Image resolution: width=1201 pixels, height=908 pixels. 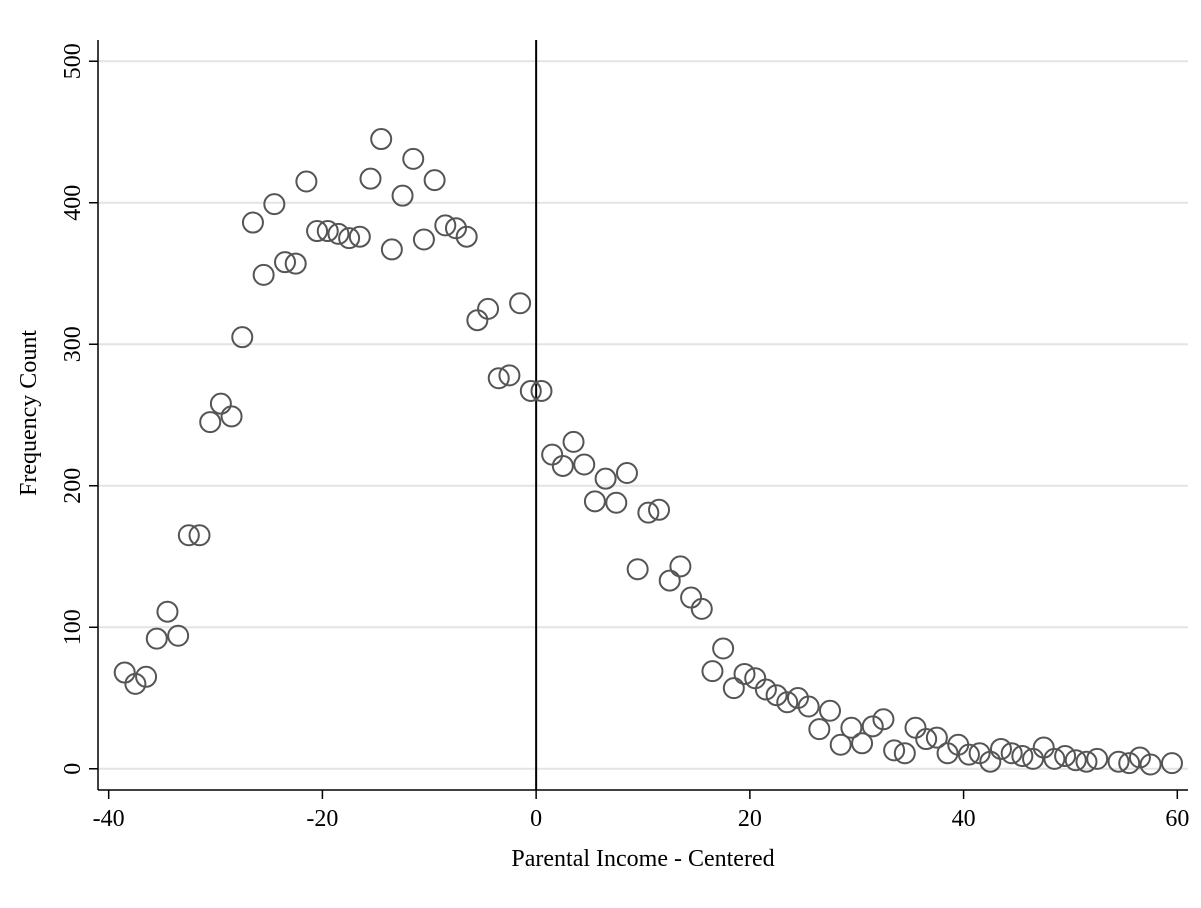 What do you see at coordinates (73, 61) in the screenshot?
I see `y-tick-label: 500` at bounding box center [73, 61].